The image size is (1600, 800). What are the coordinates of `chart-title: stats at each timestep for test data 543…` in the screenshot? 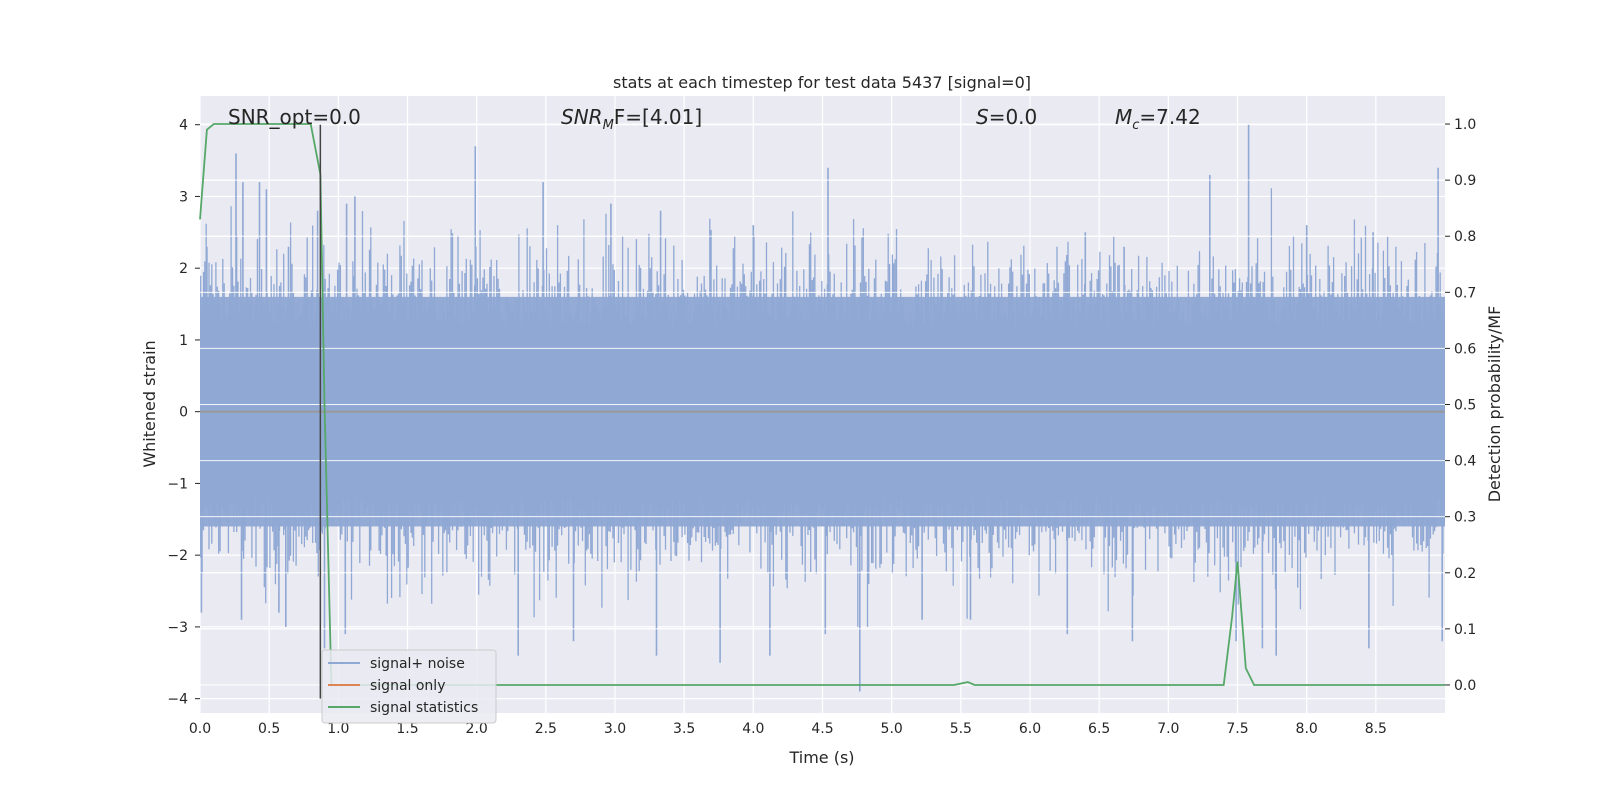 It's located at (822, 82).